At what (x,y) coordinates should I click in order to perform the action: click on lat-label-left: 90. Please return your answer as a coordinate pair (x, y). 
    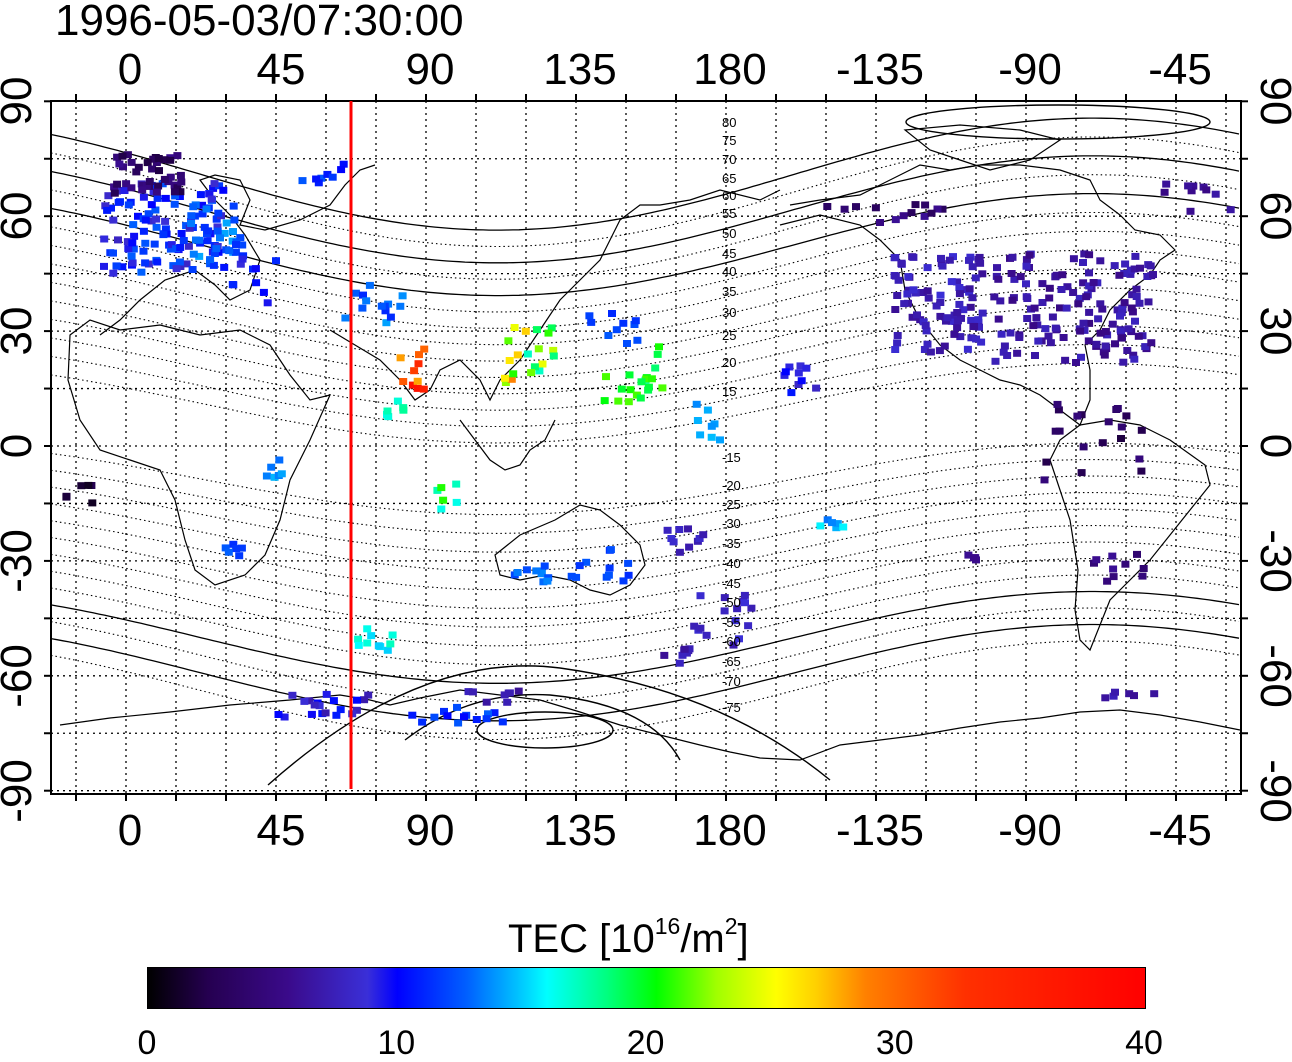
    Looking at the image, I should click on (20, 101).